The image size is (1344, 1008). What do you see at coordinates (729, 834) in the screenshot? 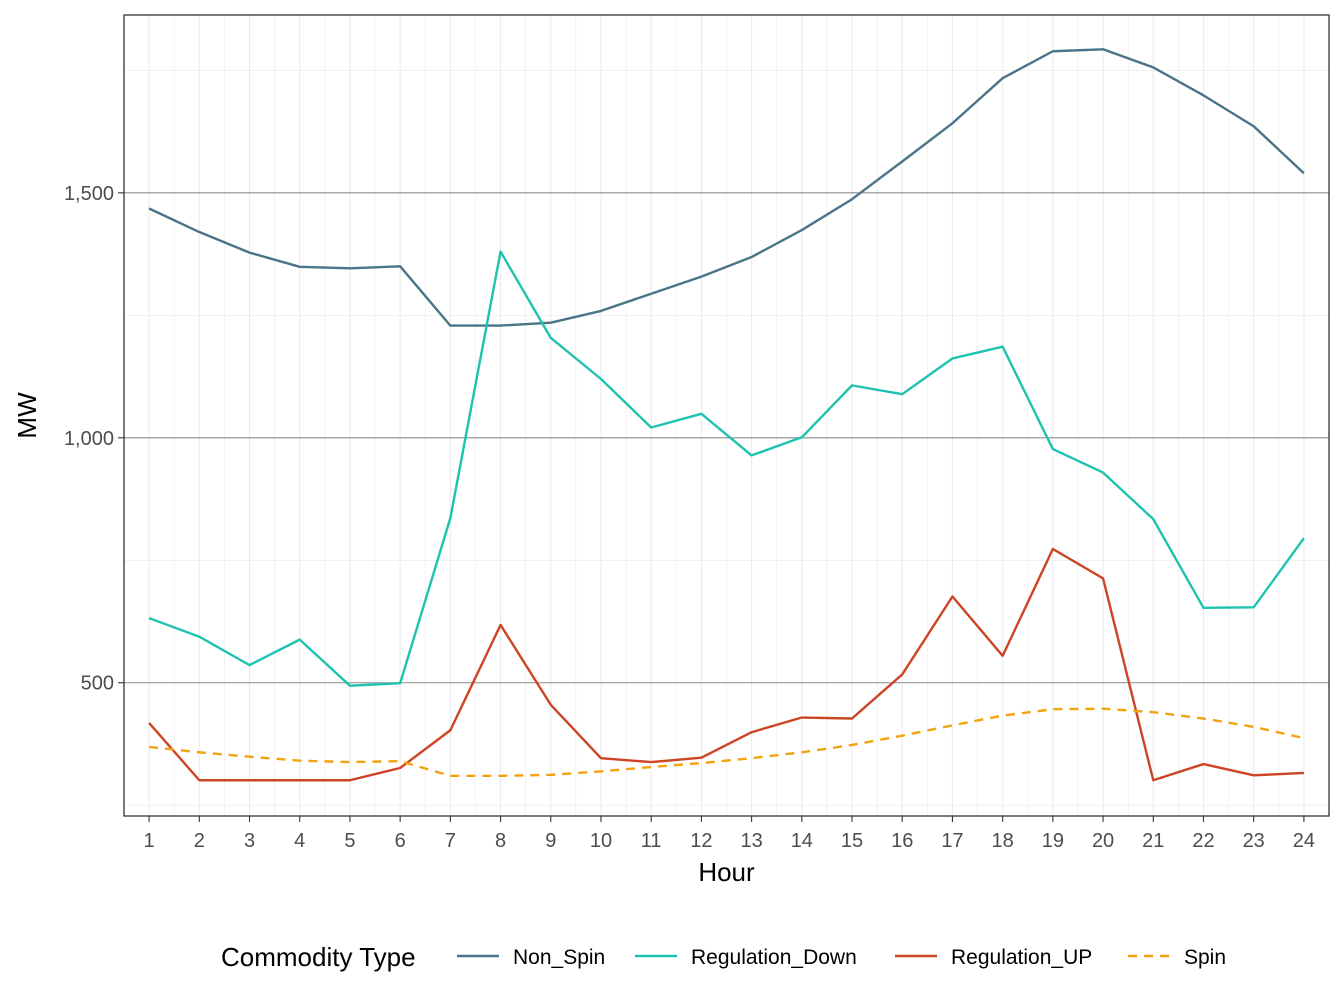
I see `x-axis: 1 2 3 4 5 6 7 8 9 10 11 12 13 14 15 16 17 18 19 20 21 22 23 24` at bounding box center [729, 834].